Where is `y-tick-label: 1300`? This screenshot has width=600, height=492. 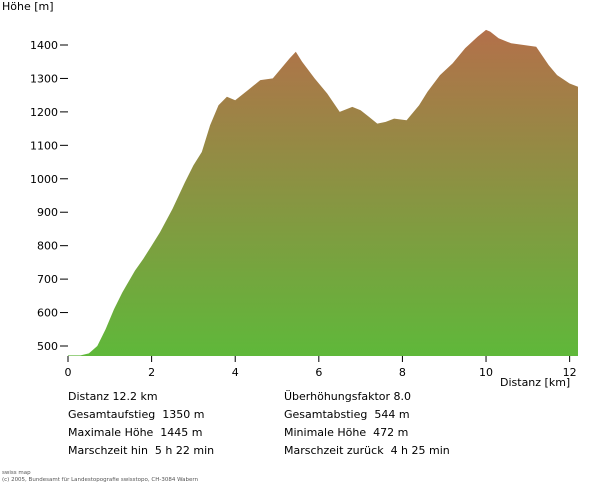
y-tick-label: 1300 is located at coordinates (44, 78).